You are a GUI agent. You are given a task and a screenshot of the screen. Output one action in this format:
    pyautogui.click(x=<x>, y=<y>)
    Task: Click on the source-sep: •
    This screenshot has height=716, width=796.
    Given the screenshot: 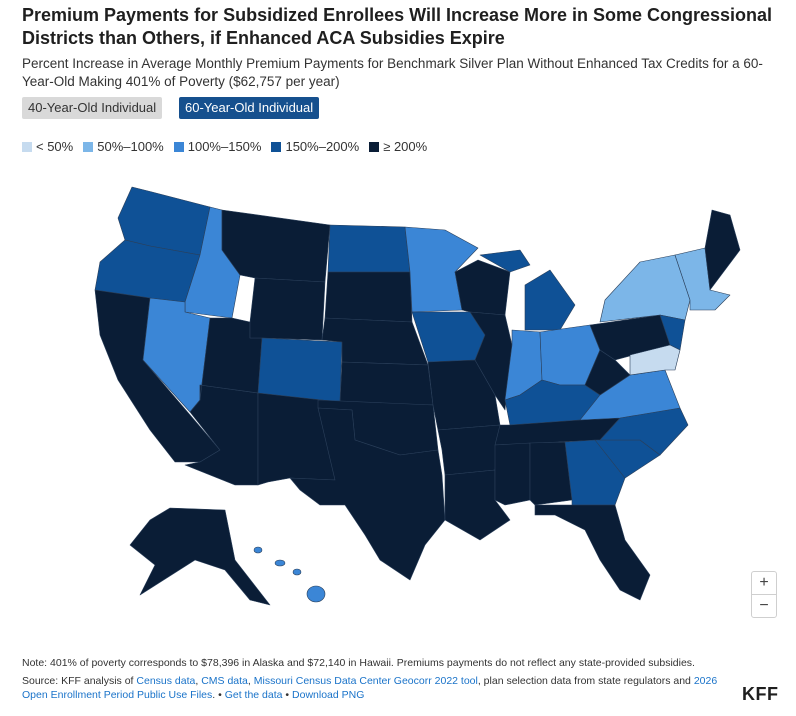 What is the action you would take?
    pyautogui.click(x=287, y=695)
    